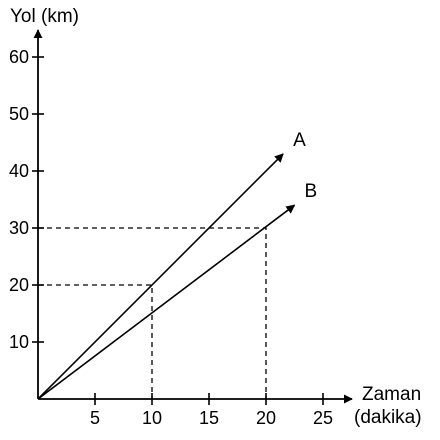 Image resolution: width=440 pixels, height=440 pixels. What do you see at coordinates (311, 191) in the screenshot?
I see `series-label-B: B` at bounding box center [311, 191].